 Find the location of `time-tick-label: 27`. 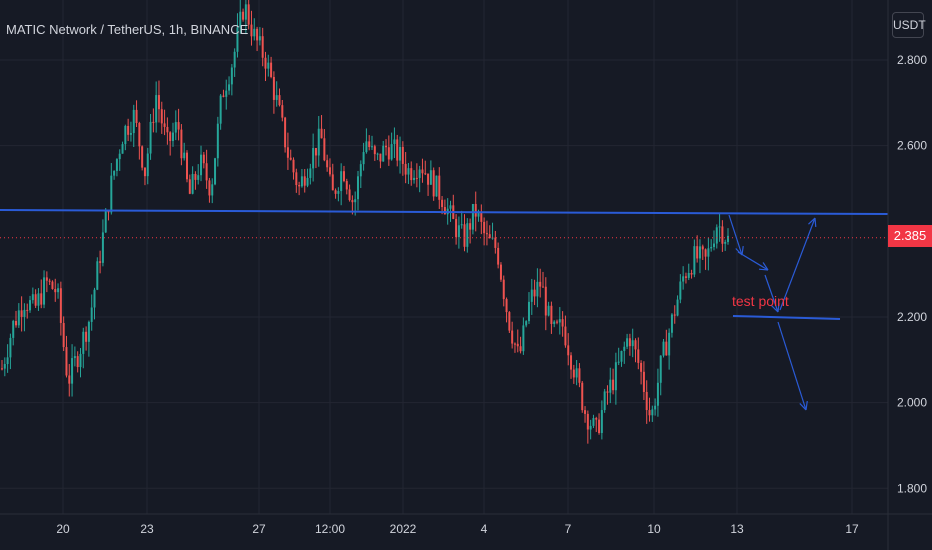

time-tick-label: 27 is located at coordinates (259, 529).